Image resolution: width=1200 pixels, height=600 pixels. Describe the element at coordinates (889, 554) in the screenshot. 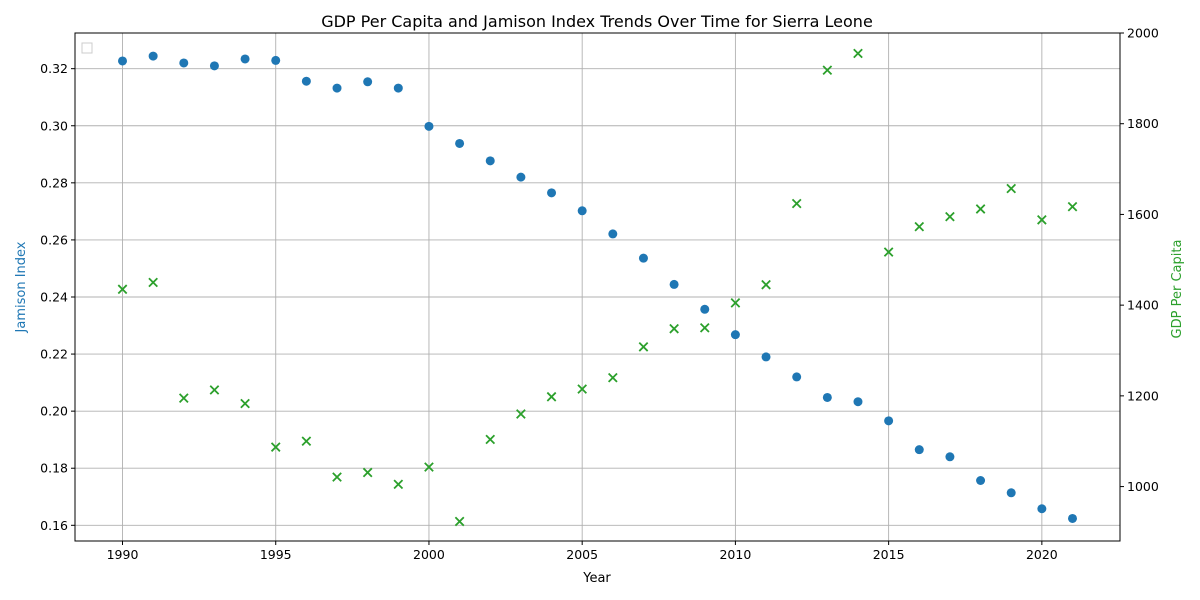

I see `x-tick-label: 2015` at that location.